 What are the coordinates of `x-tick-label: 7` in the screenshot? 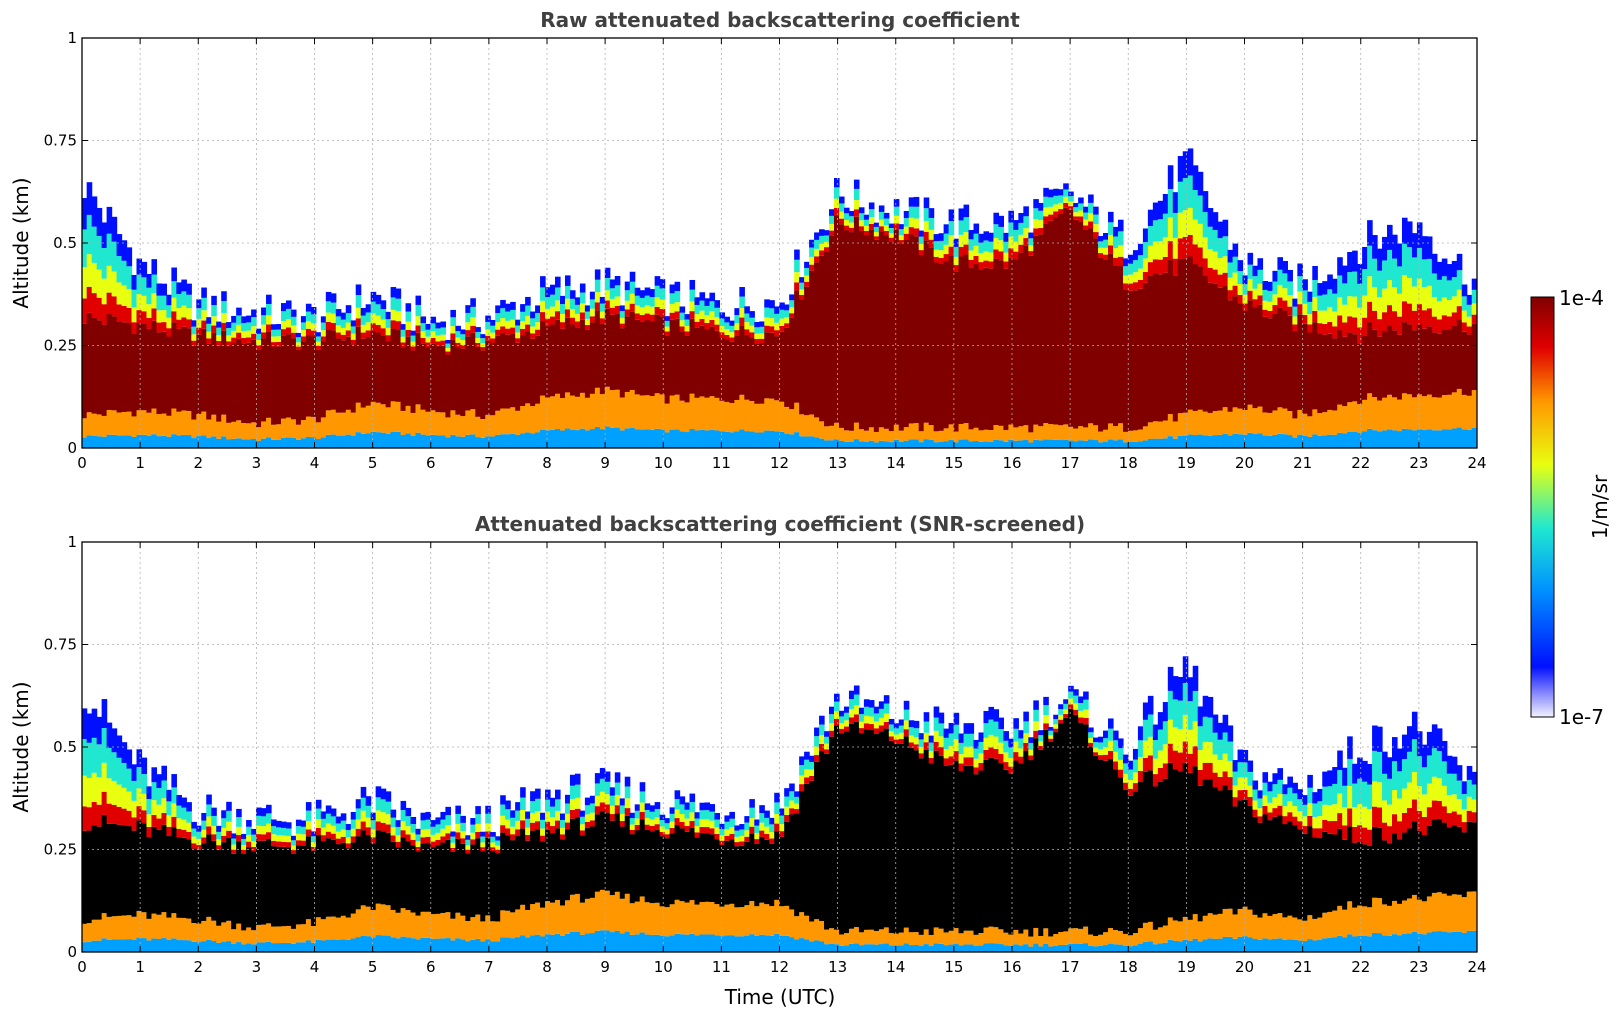 It's located at (489, 463).